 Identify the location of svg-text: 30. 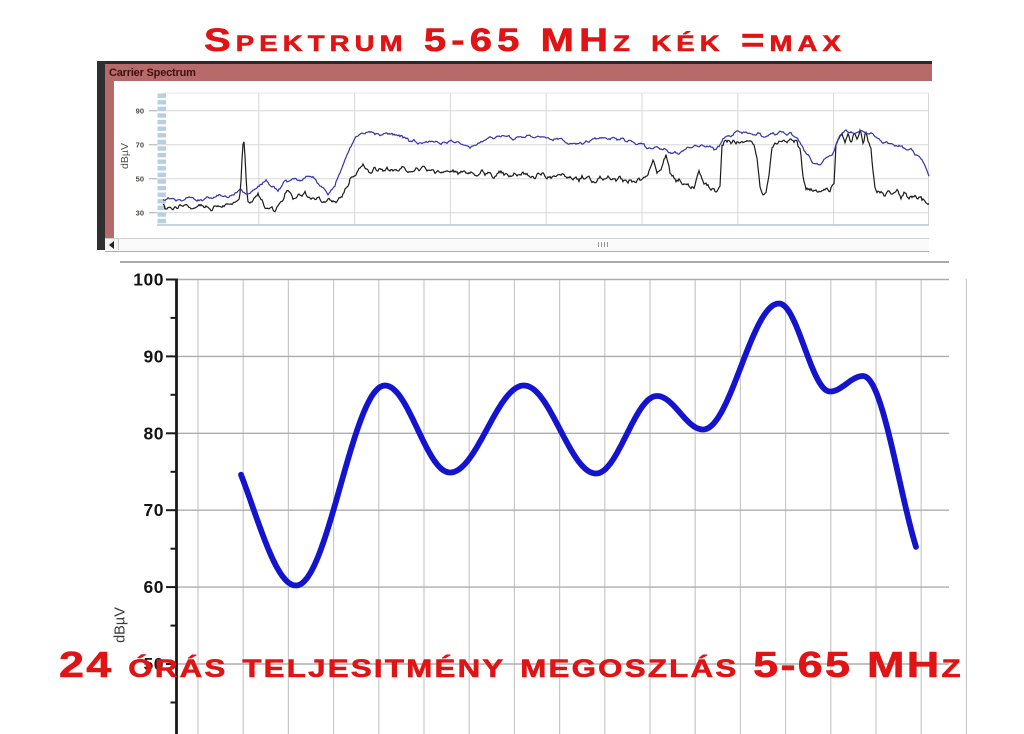
(140, 213).